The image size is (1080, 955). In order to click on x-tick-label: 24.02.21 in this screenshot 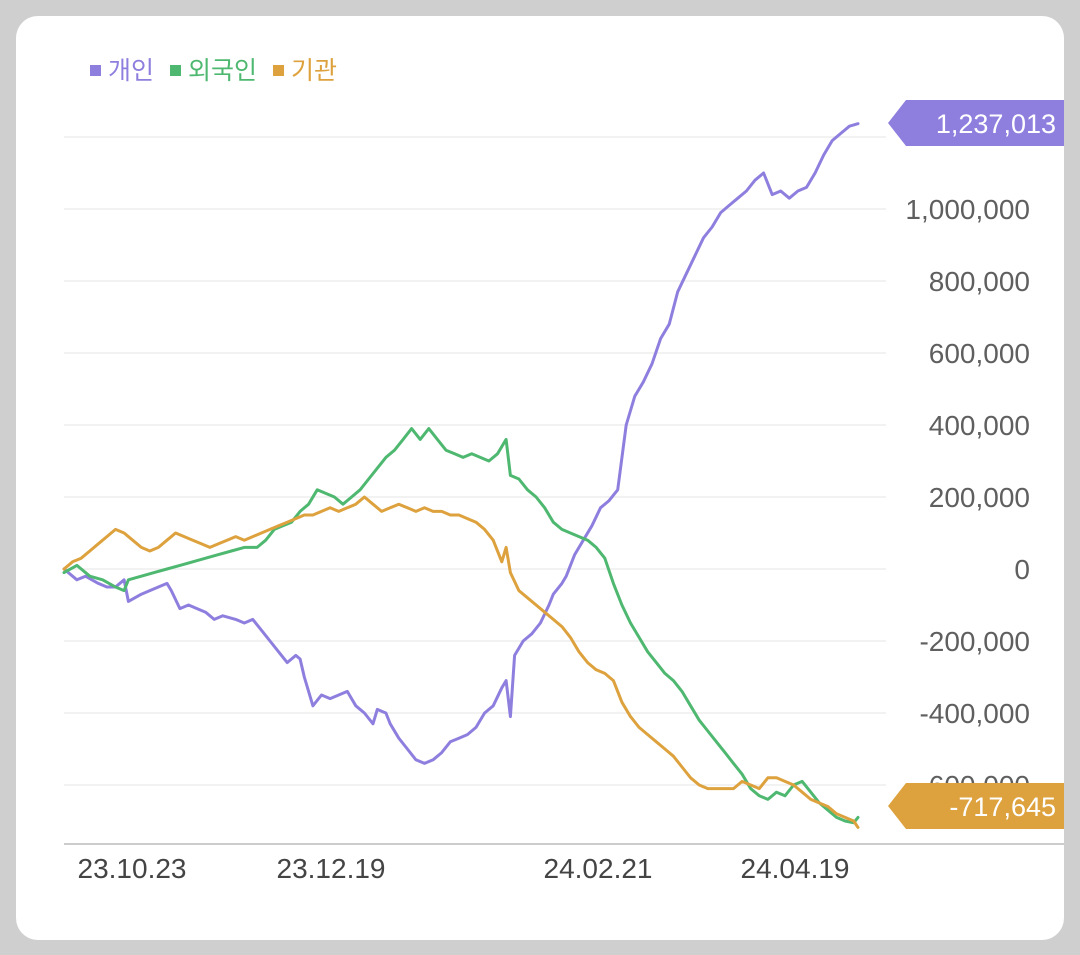, I will do `click(598, 868)`.